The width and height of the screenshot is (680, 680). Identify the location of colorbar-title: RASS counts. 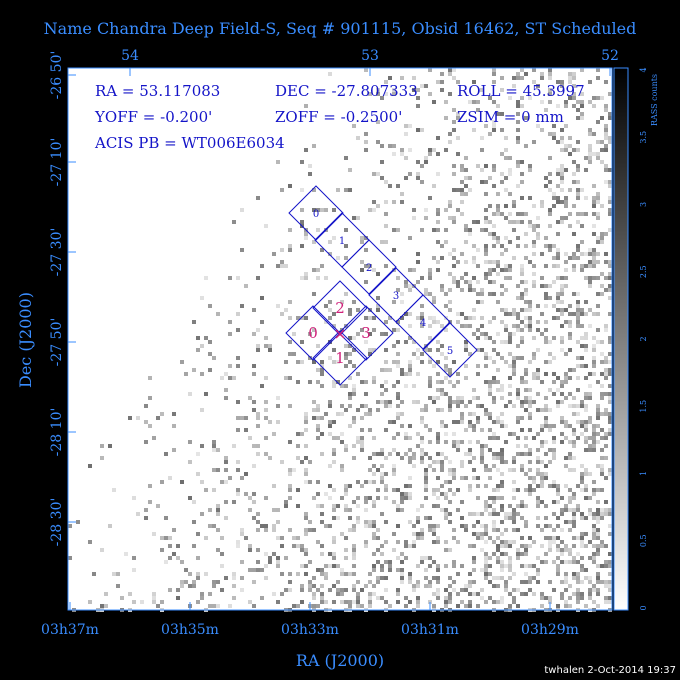
(654, 100).